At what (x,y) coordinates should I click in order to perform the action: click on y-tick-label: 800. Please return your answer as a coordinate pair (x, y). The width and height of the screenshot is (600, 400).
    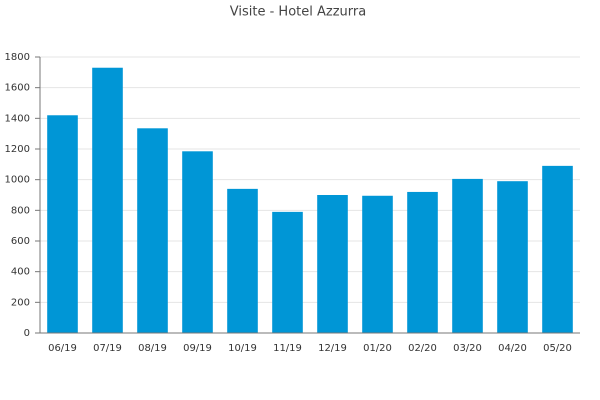
    Looking at the image, I should click on (20, 210).